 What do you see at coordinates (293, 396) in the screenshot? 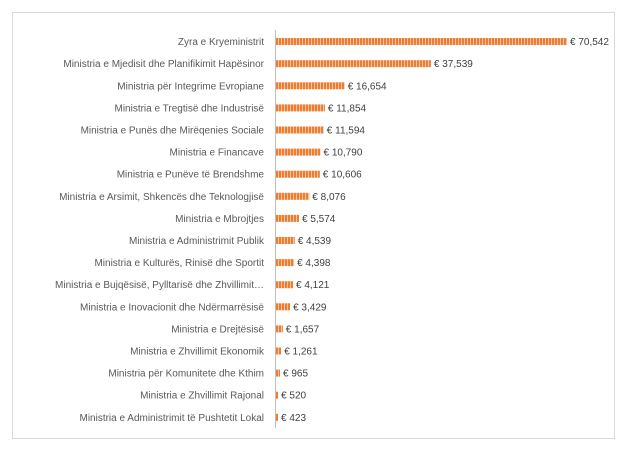
I see `data-label: € 520` at bounding box center [293, 396].